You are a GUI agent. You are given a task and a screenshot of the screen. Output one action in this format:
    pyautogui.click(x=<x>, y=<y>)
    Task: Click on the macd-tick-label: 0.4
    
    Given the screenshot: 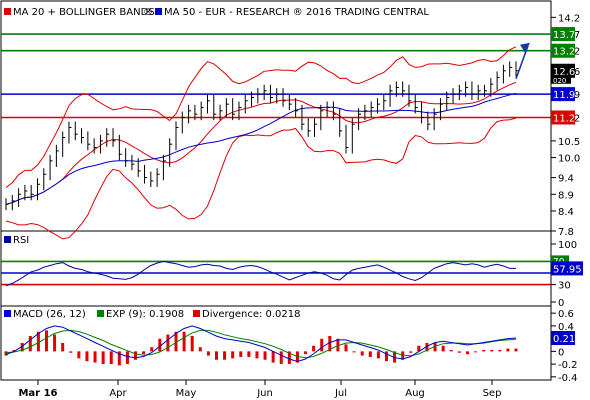 What is the action you would take?
    pyautogui.click(x=566, y=327)
    